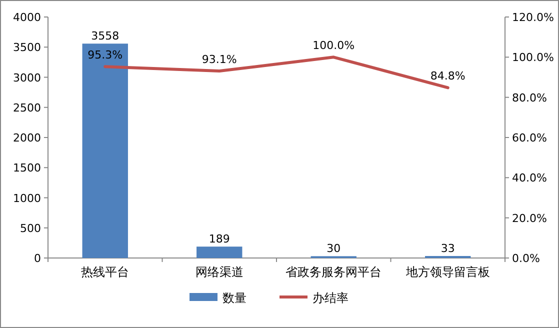 The height and width of the screenshot is (328, 559). What do you see at coordinates (219, 272) in the screenshot?
I see `x-tick-label: 网络渠道` at bounding box center [219, 272].